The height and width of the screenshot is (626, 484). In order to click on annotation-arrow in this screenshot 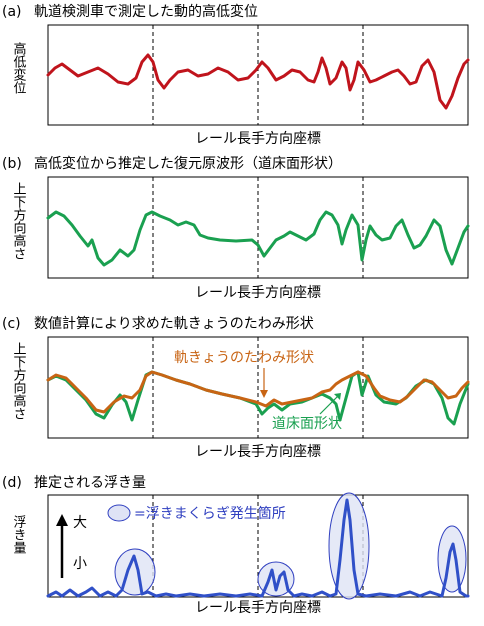, I will do `click(329, 405)`.